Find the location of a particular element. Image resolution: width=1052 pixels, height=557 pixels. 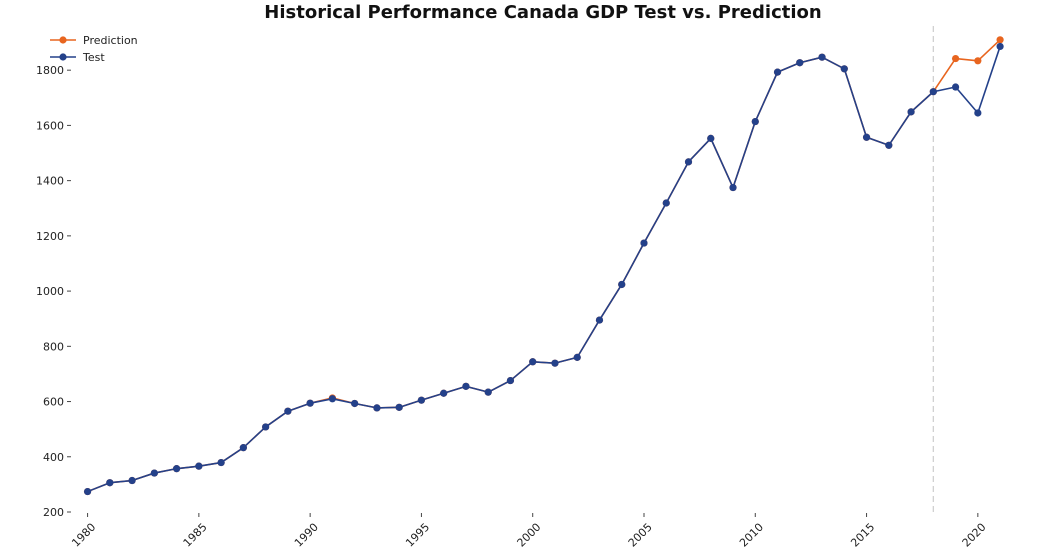

x-tick-label: 1985 is located at coordinates (195, 535).